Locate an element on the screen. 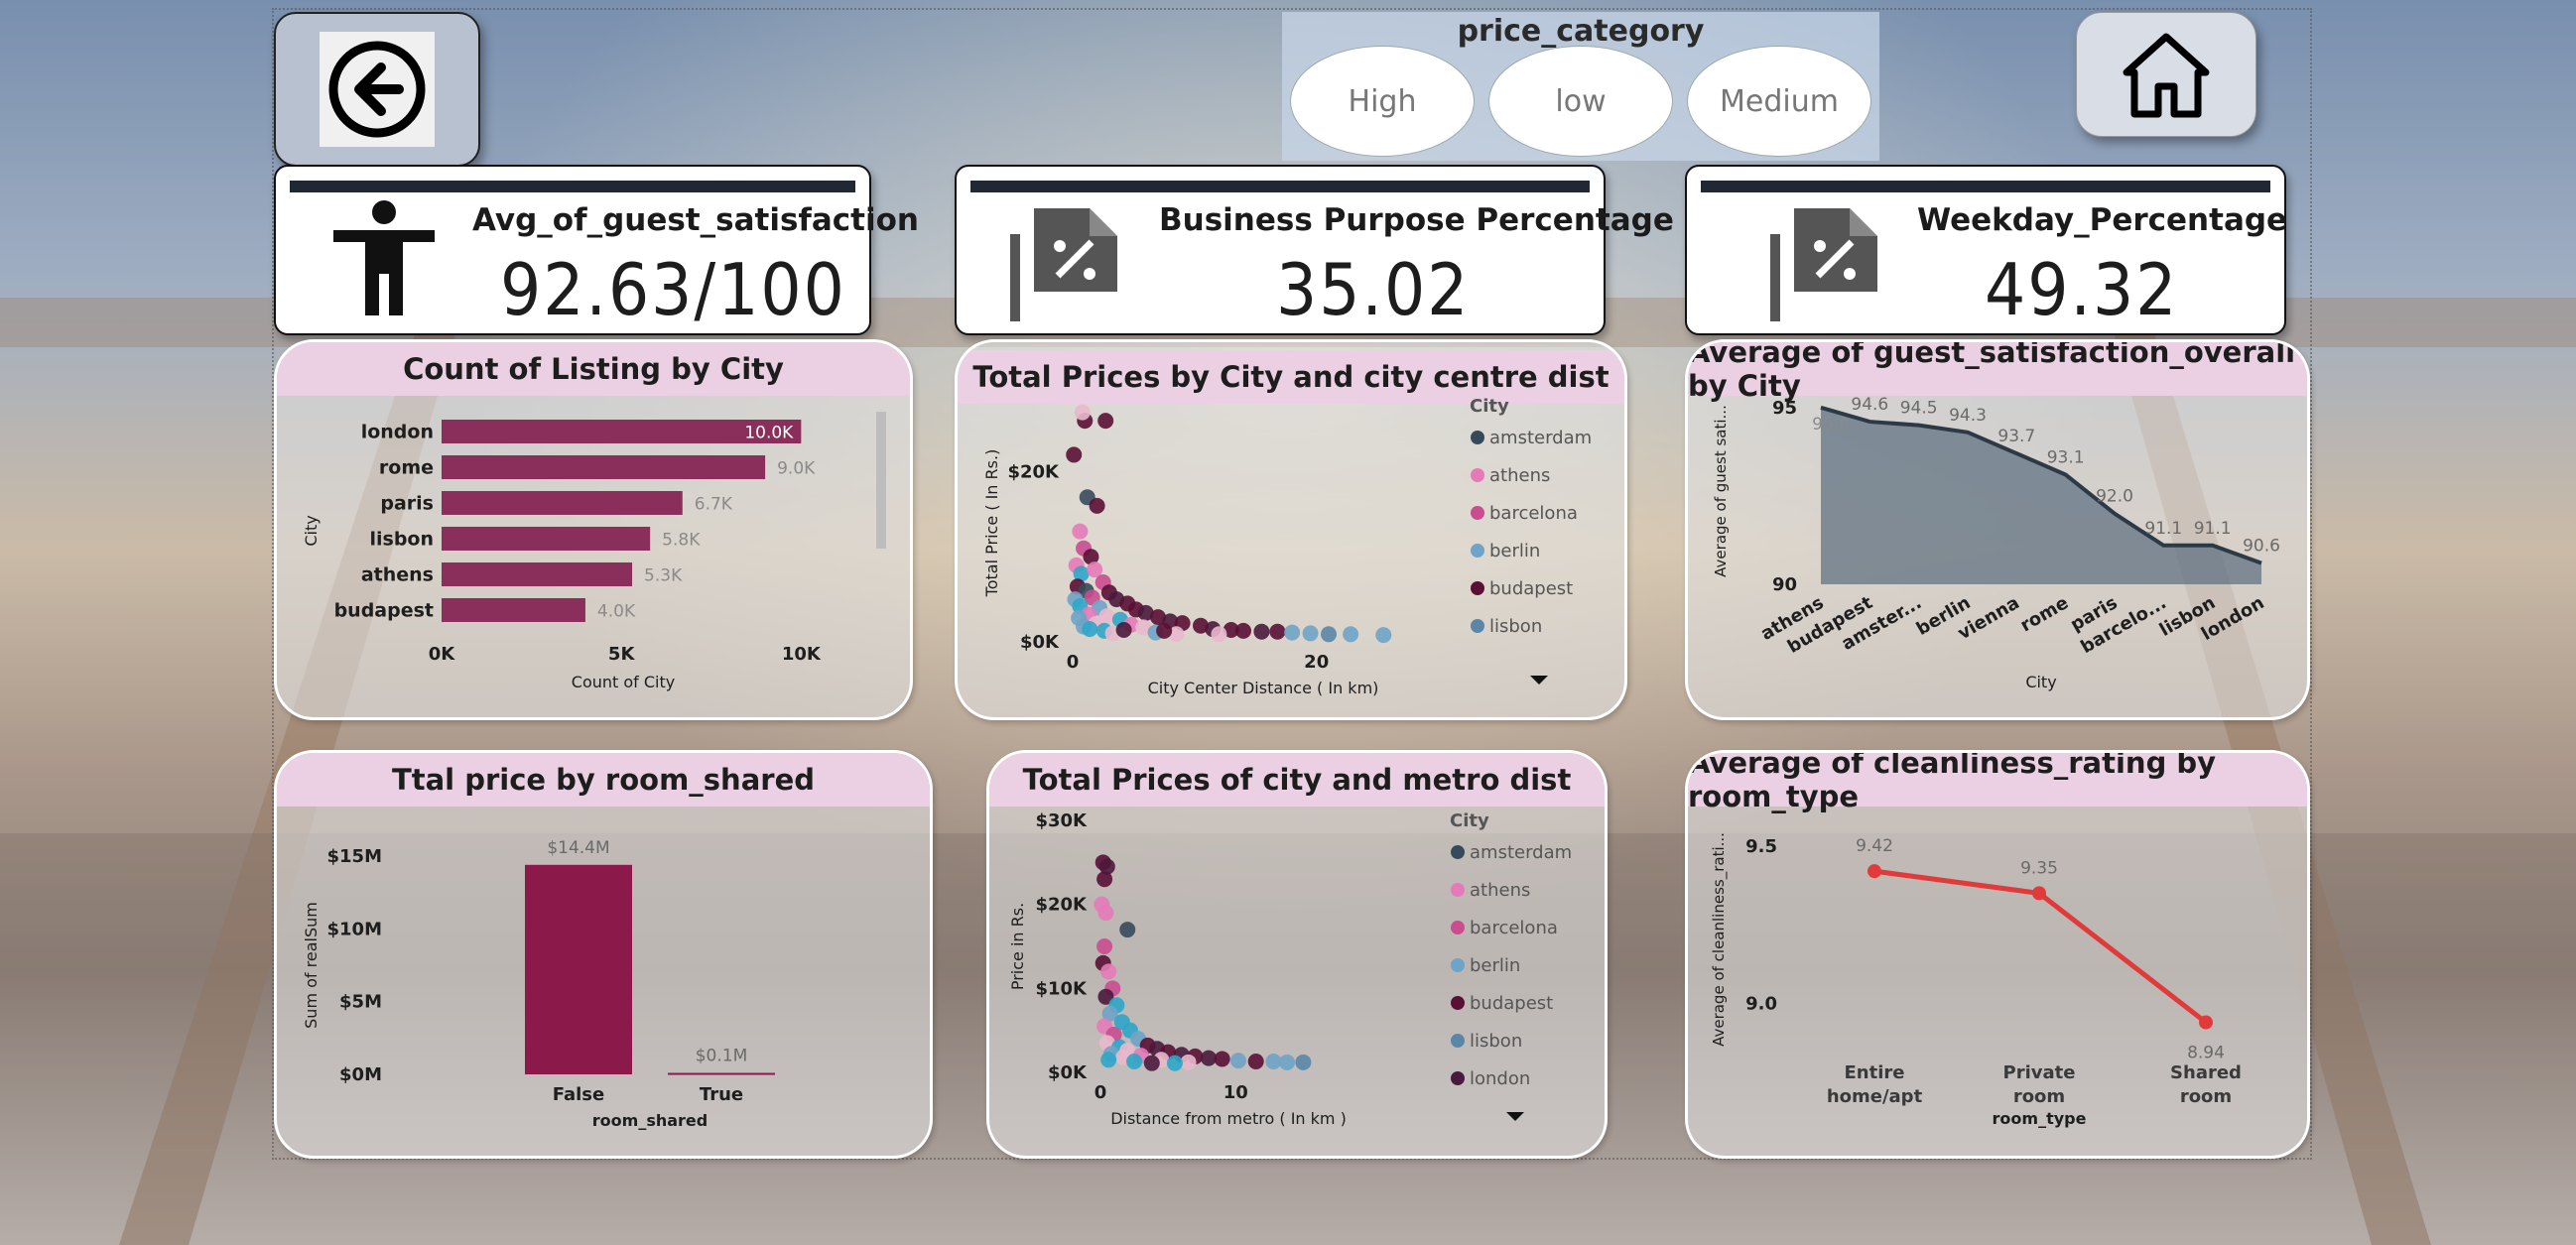 This screenshot has height=1245, width=2576. kpi-title: Weekday_Percentage is located at coordinates (2102, 220).